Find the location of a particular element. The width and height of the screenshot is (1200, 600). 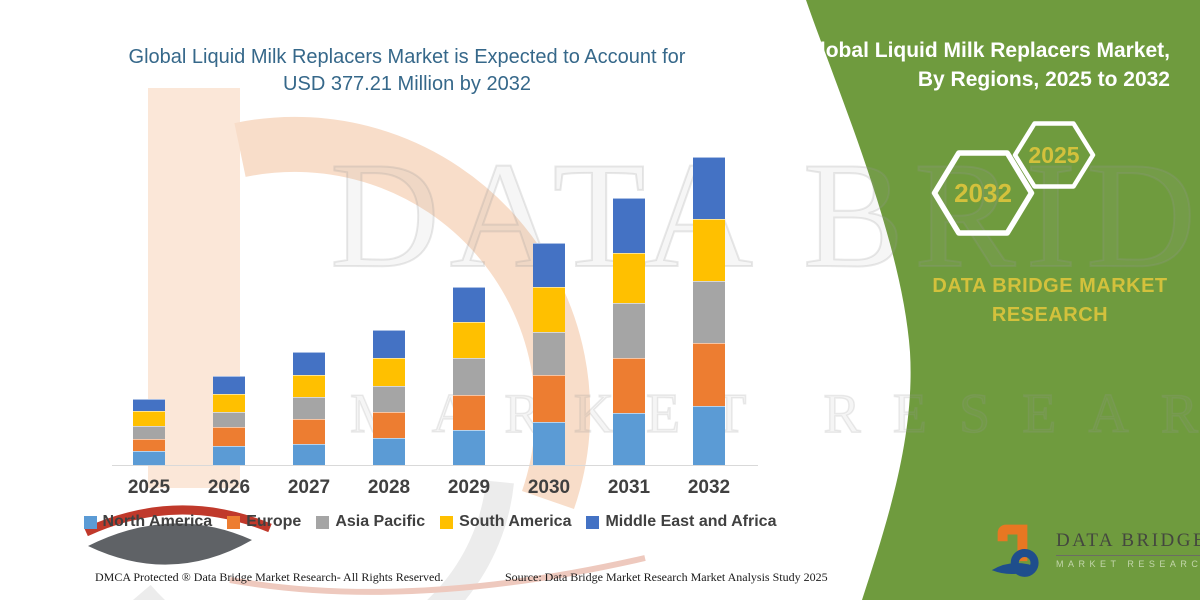

x-axis-label-2031: 2031 is located at coordinates (629, 487).